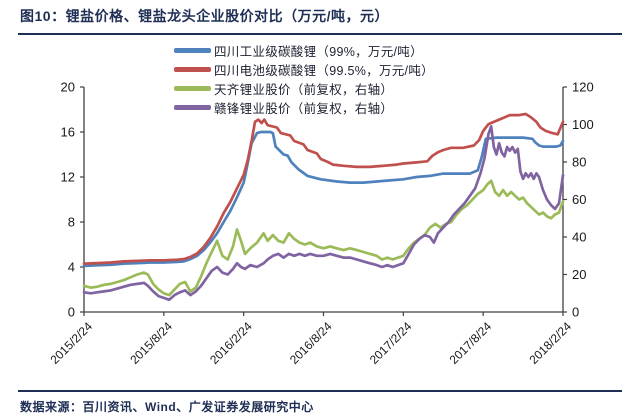  I want to click on y-right-tick-label: 80, so click(579, 162).